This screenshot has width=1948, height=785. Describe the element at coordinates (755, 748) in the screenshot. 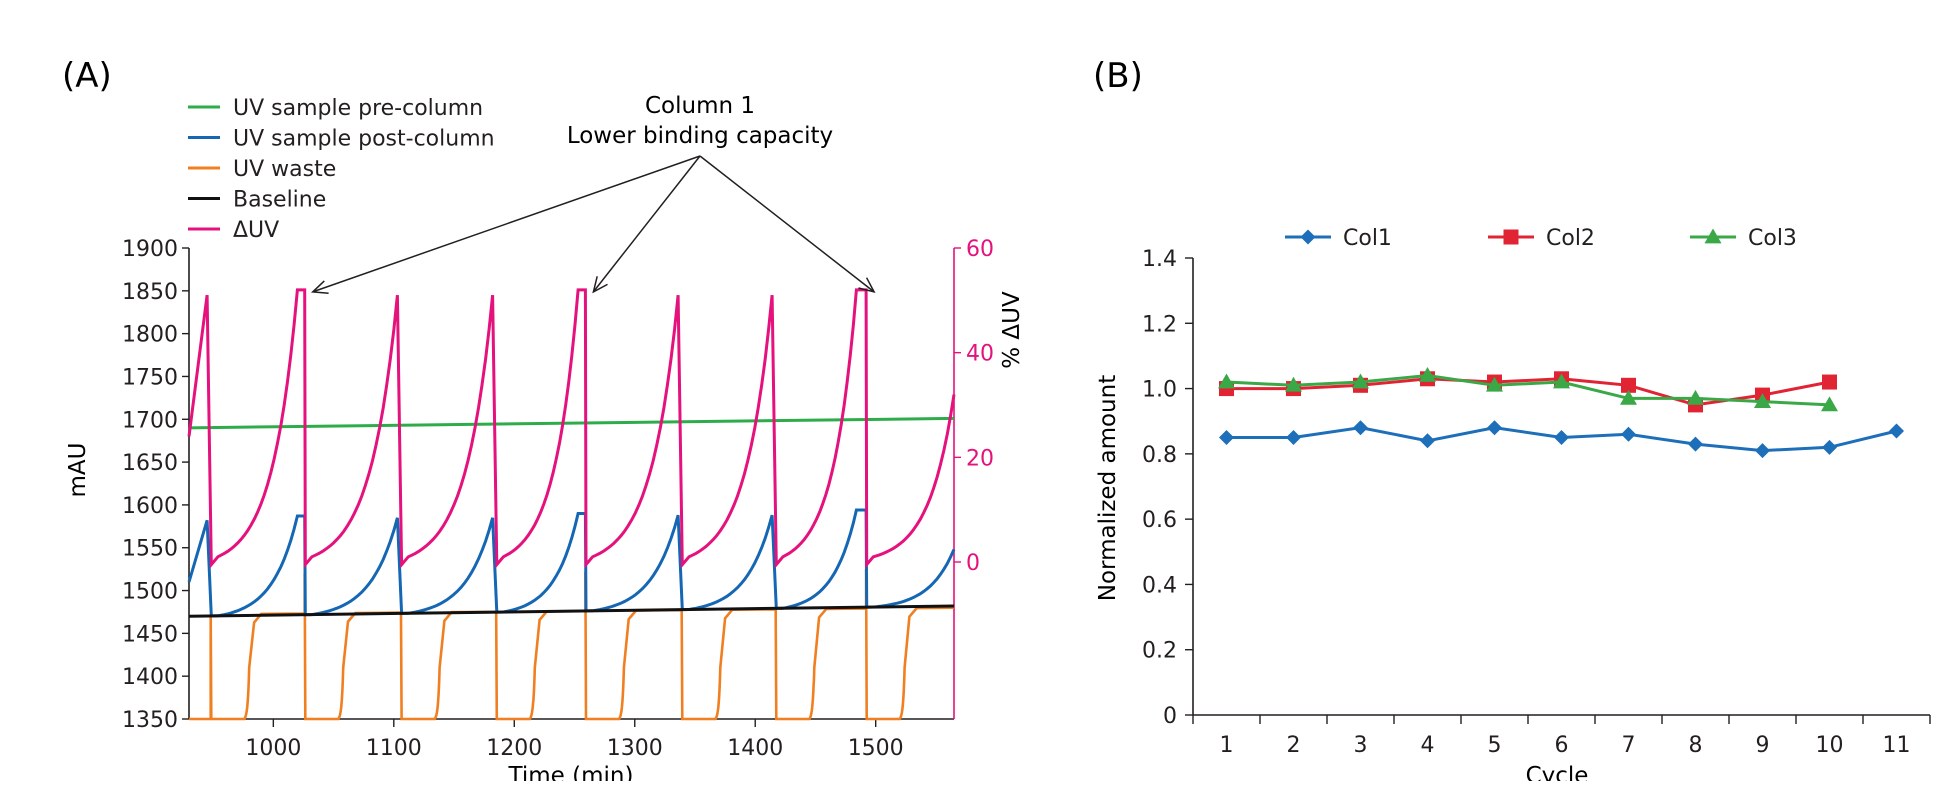

I see `x-tick-label: 1400` at that location.